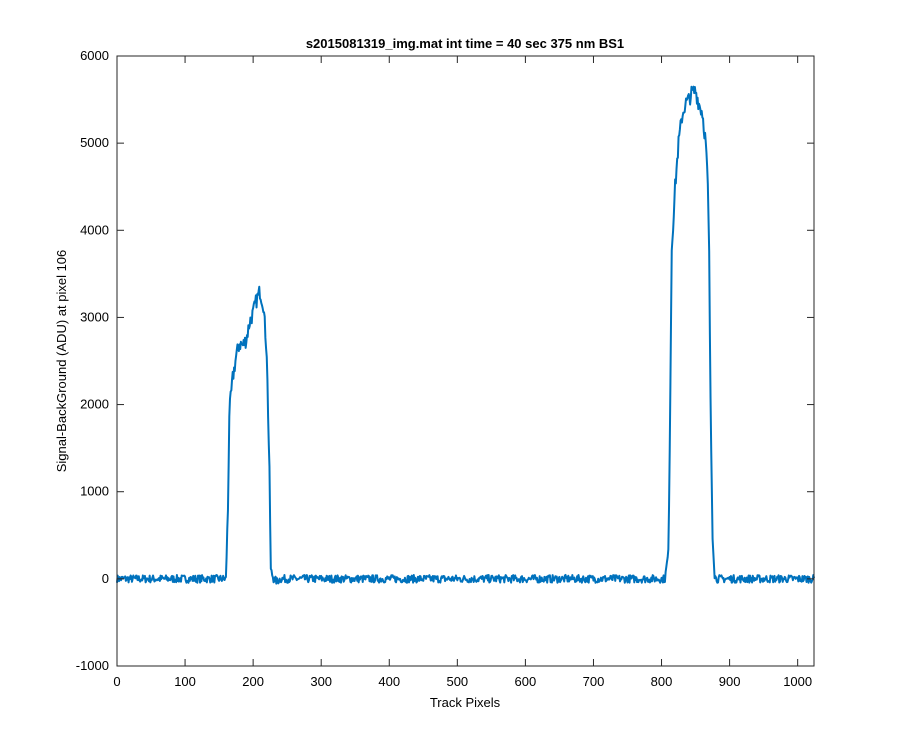 Image resolution: width=900 pixels, height=755 pixels. What do you see at coordinates (389, 681) in the screenshot?
I see `x-tick-label: 400` at bounding box center [389, 681].